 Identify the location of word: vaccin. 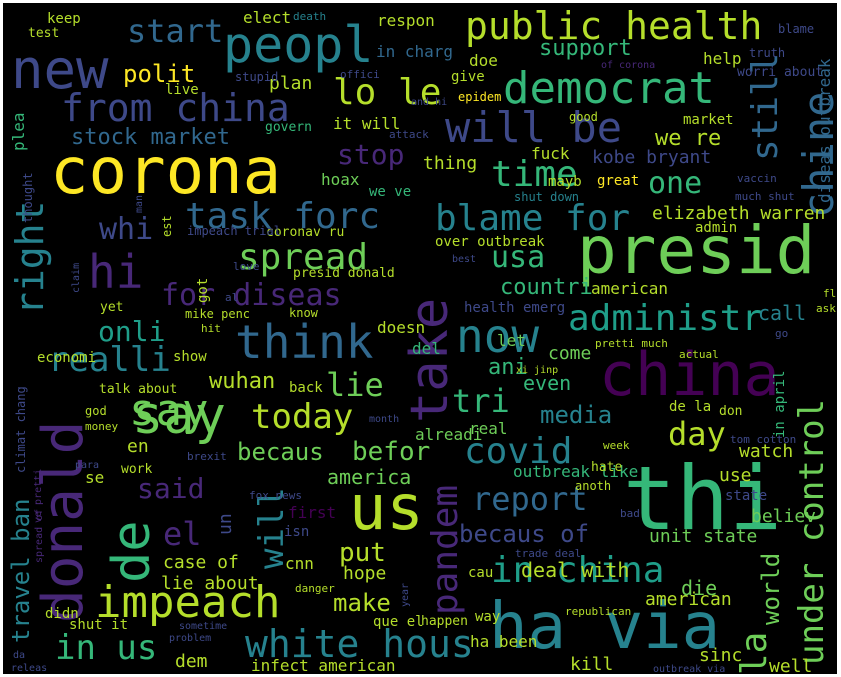
(757, 178).